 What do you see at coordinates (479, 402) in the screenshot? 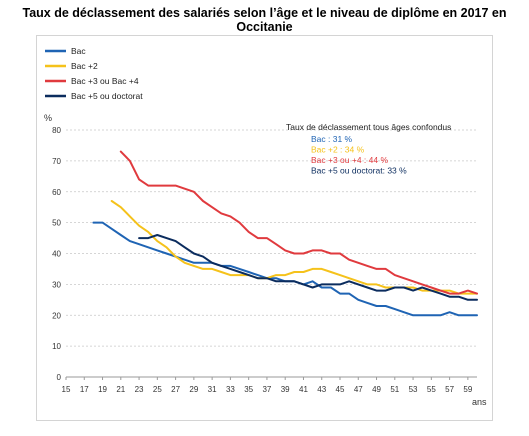
I see `x-axis-label: ans` at bounding box center [479, 402].